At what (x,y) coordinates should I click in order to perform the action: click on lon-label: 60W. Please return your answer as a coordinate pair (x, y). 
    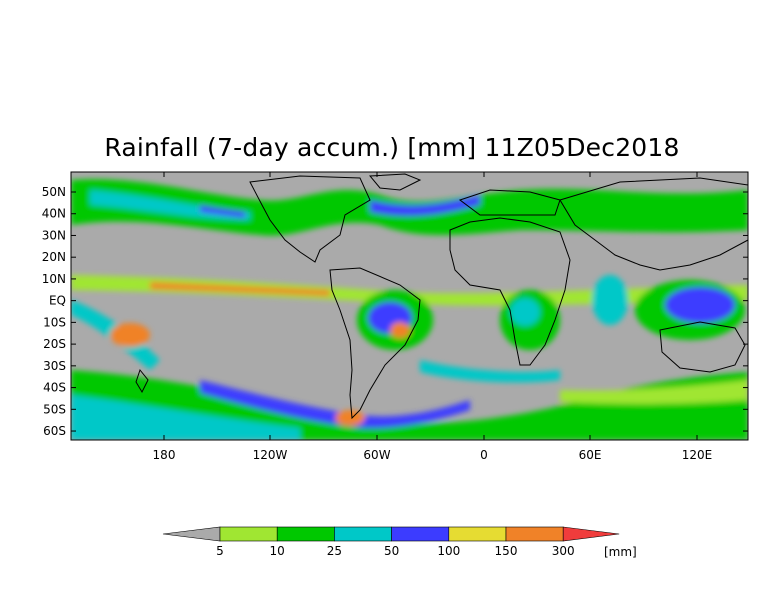
    Looking at the image, I should click on (376, 455).